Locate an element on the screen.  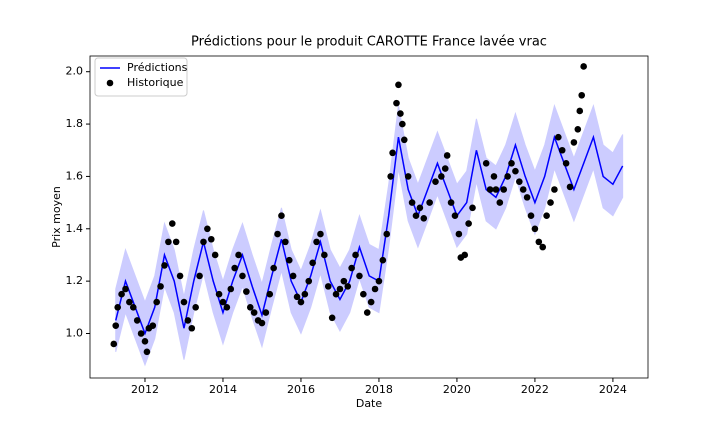
y-tick-label: 1.2 is located at coordinates (75, 280).